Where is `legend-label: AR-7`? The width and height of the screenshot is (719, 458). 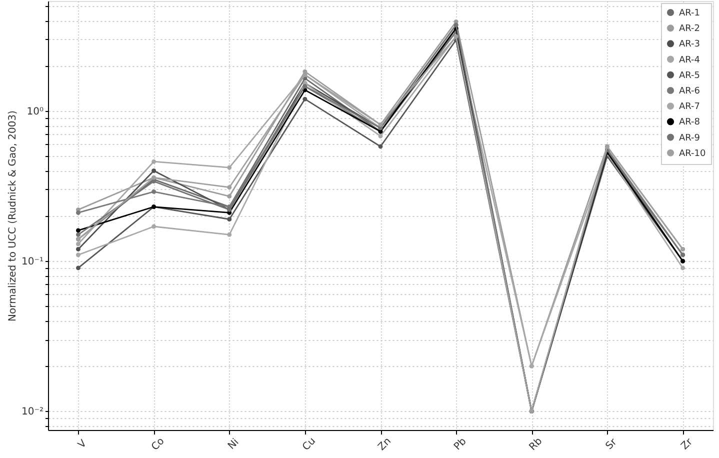 legend-label: AR-7 is located at coordinates (689, 107).